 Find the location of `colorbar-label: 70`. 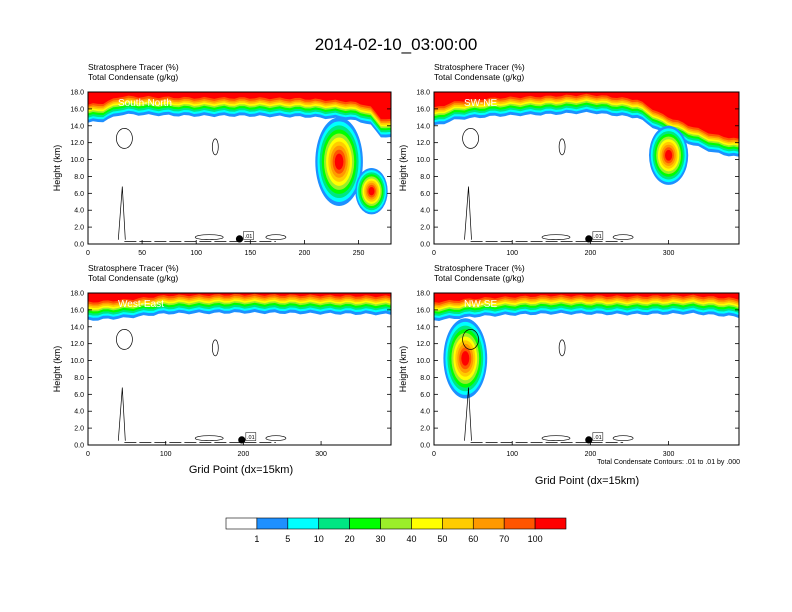

colorbar-label: 70 is located at coordinates (504, 539).